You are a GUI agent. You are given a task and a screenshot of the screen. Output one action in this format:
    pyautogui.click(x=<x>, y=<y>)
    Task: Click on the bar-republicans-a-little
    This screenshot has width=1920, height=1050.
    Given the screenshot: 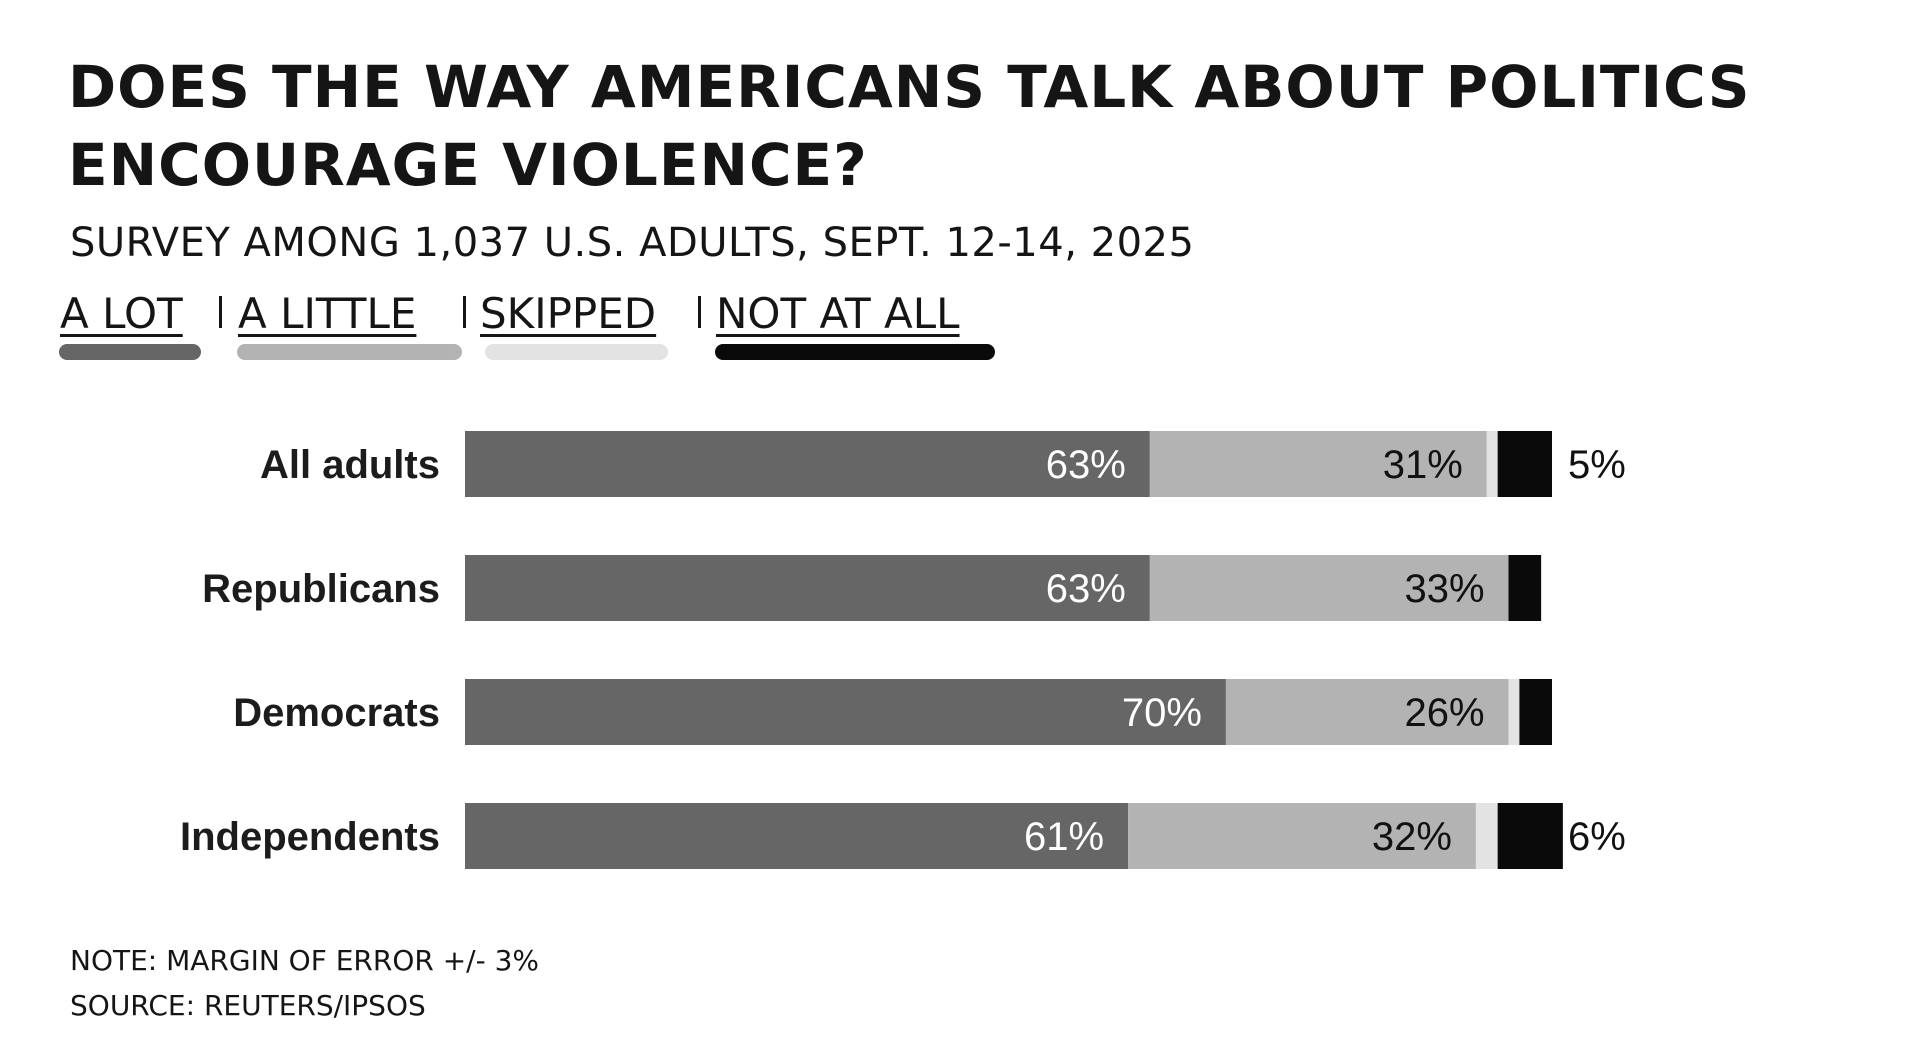 What is the action you would take?
    pyautogui.click(x=1329, y=588)
    